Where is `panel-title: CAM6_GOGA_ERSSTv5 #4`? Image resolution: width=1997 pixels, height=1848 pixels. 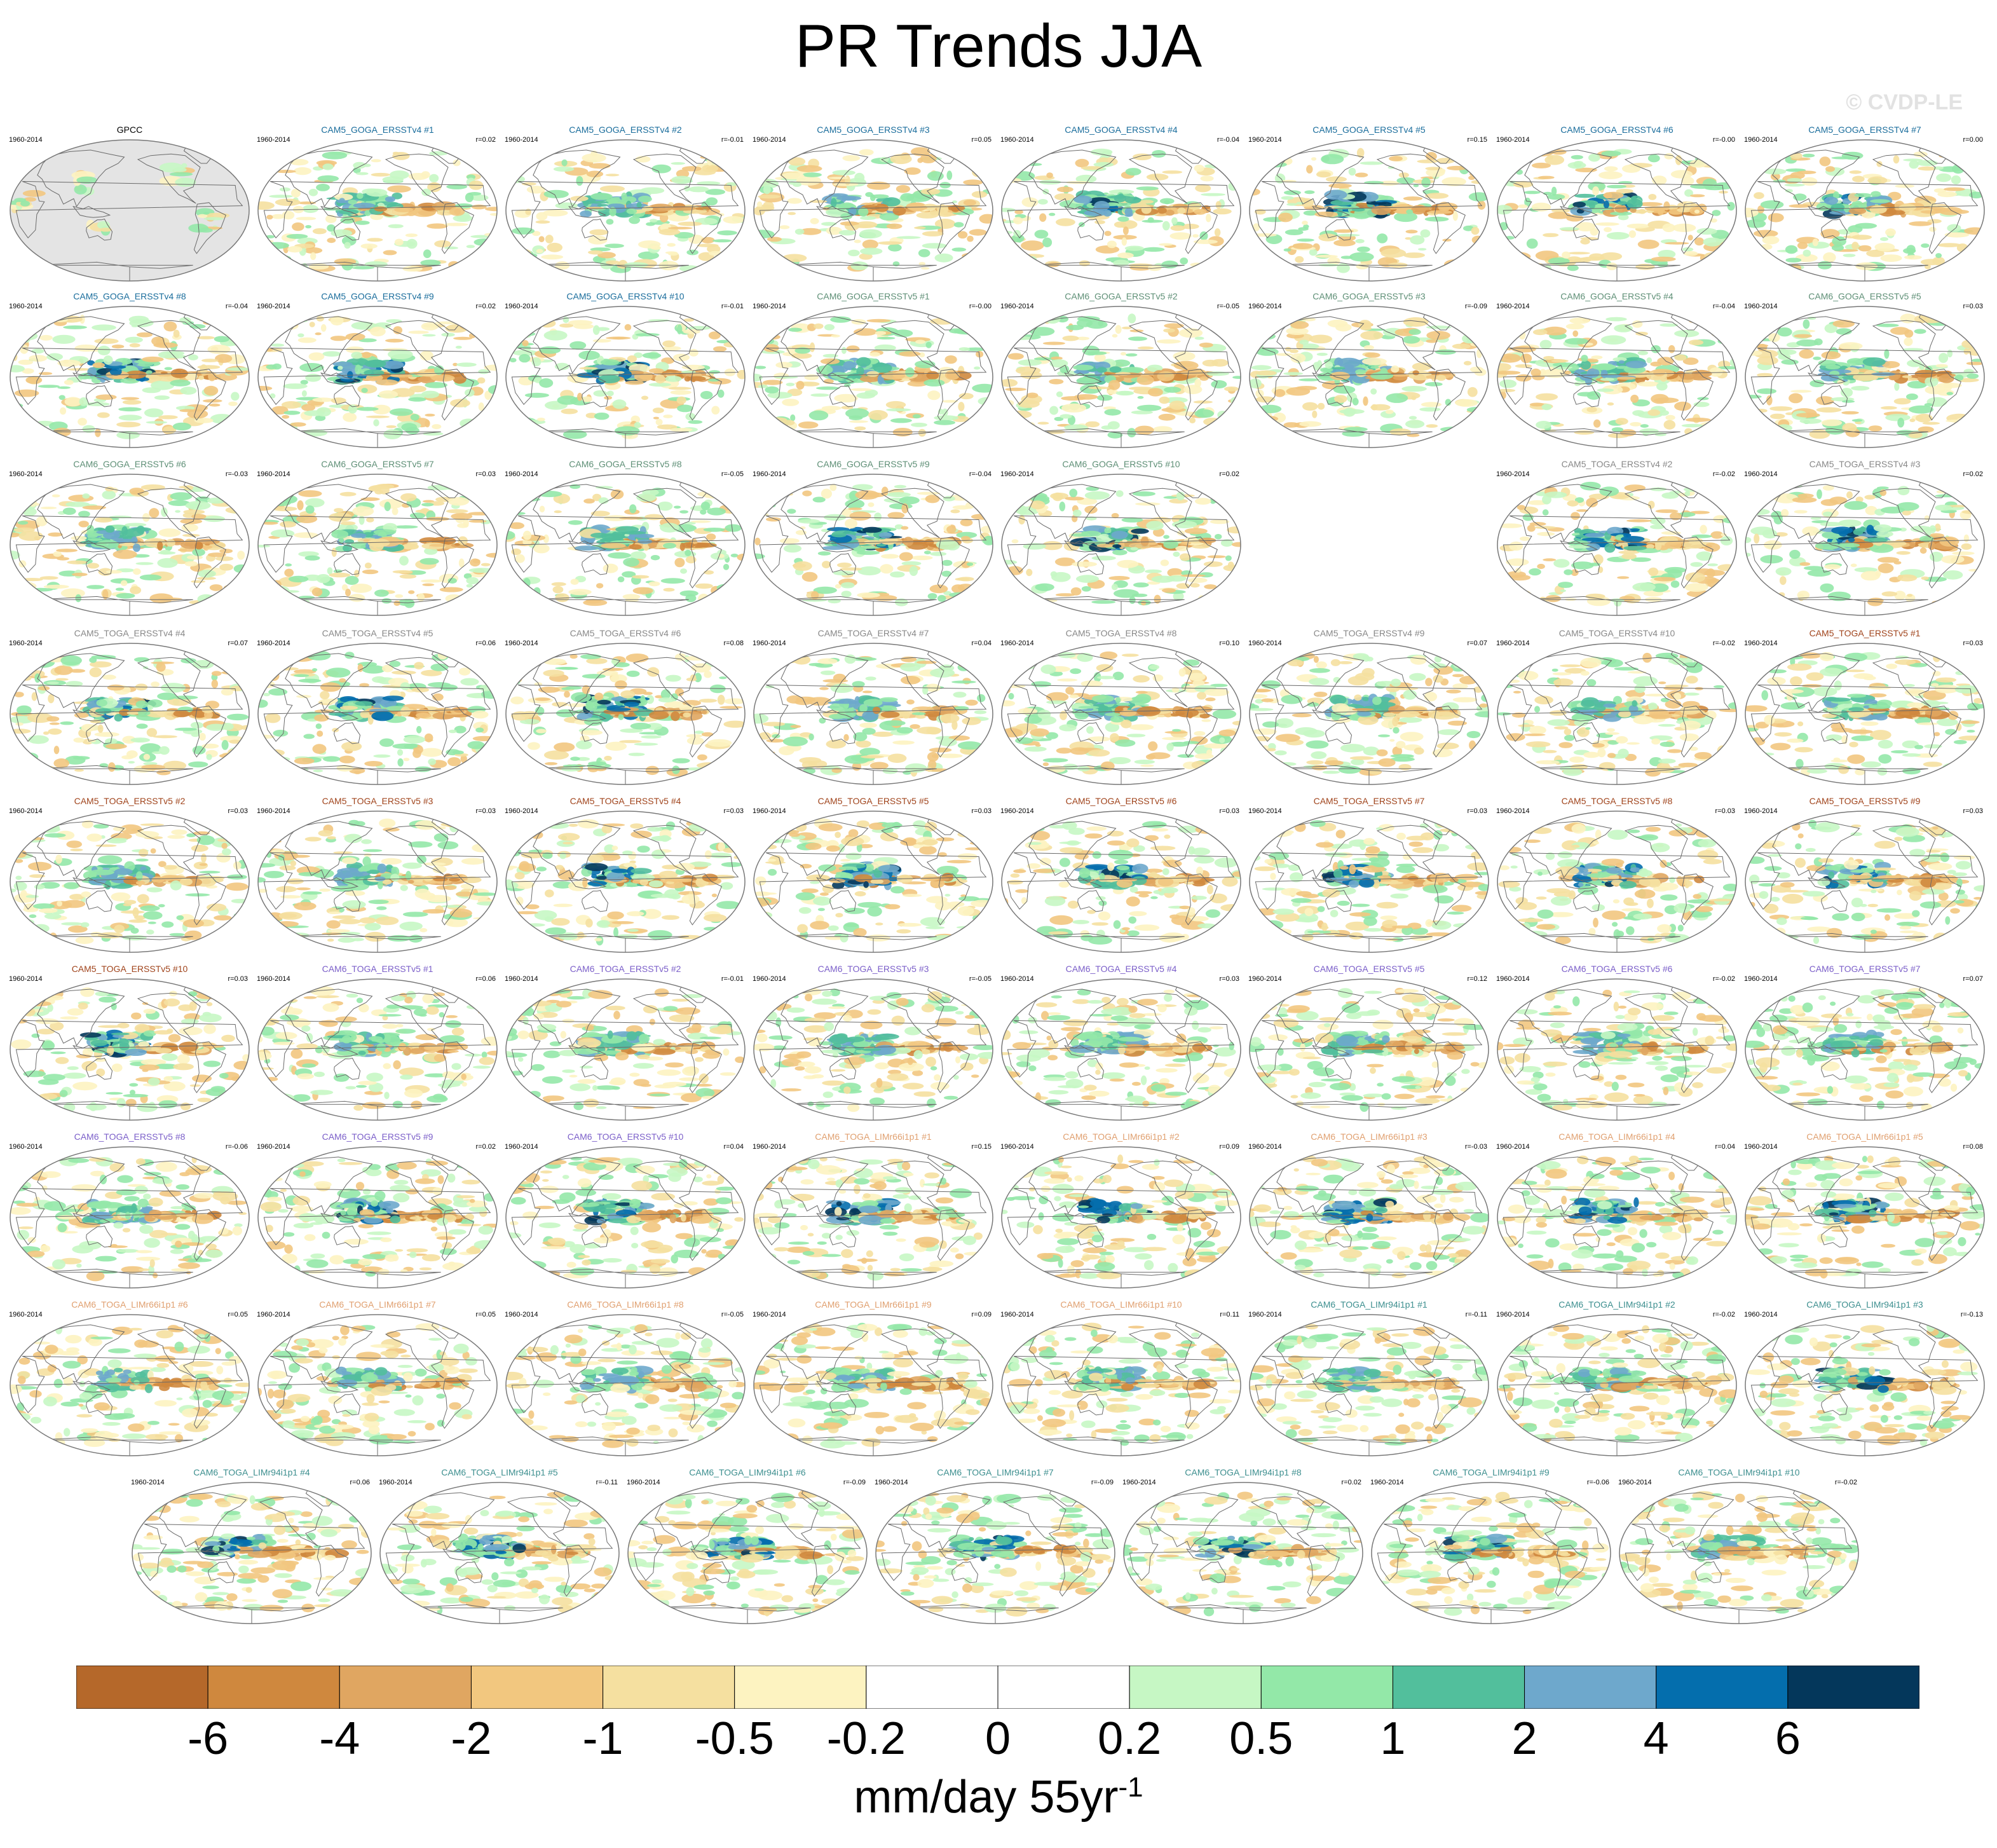
panel-title: CAM6_GOGA_ERSSTv5 #4 is located at coordinates (1617, 296).